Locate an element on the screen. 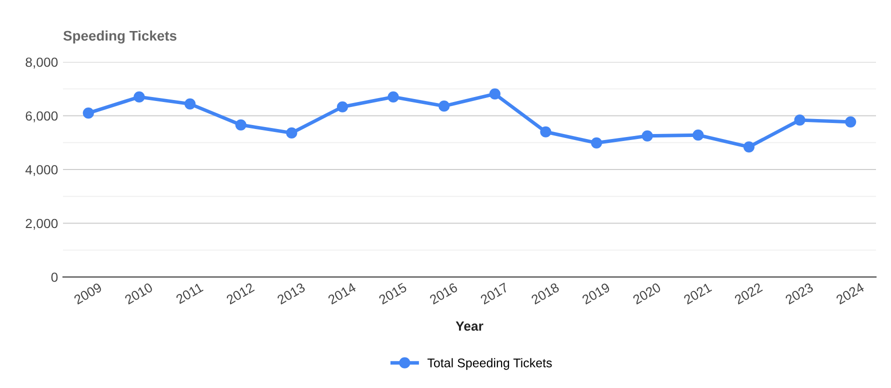  x-tick-label: 2011 is located at coordinates (189, 293).